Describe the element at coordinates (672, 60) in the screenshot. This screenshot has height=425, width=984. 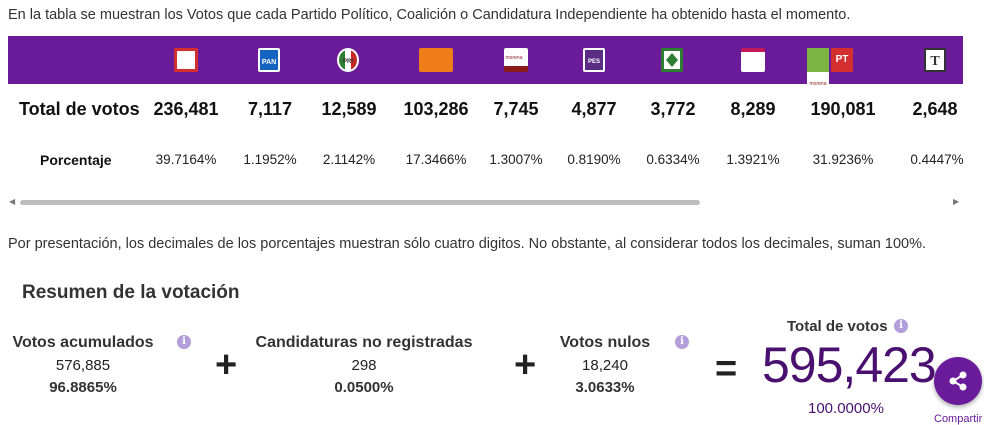
I see `green-party-logo` at that location.